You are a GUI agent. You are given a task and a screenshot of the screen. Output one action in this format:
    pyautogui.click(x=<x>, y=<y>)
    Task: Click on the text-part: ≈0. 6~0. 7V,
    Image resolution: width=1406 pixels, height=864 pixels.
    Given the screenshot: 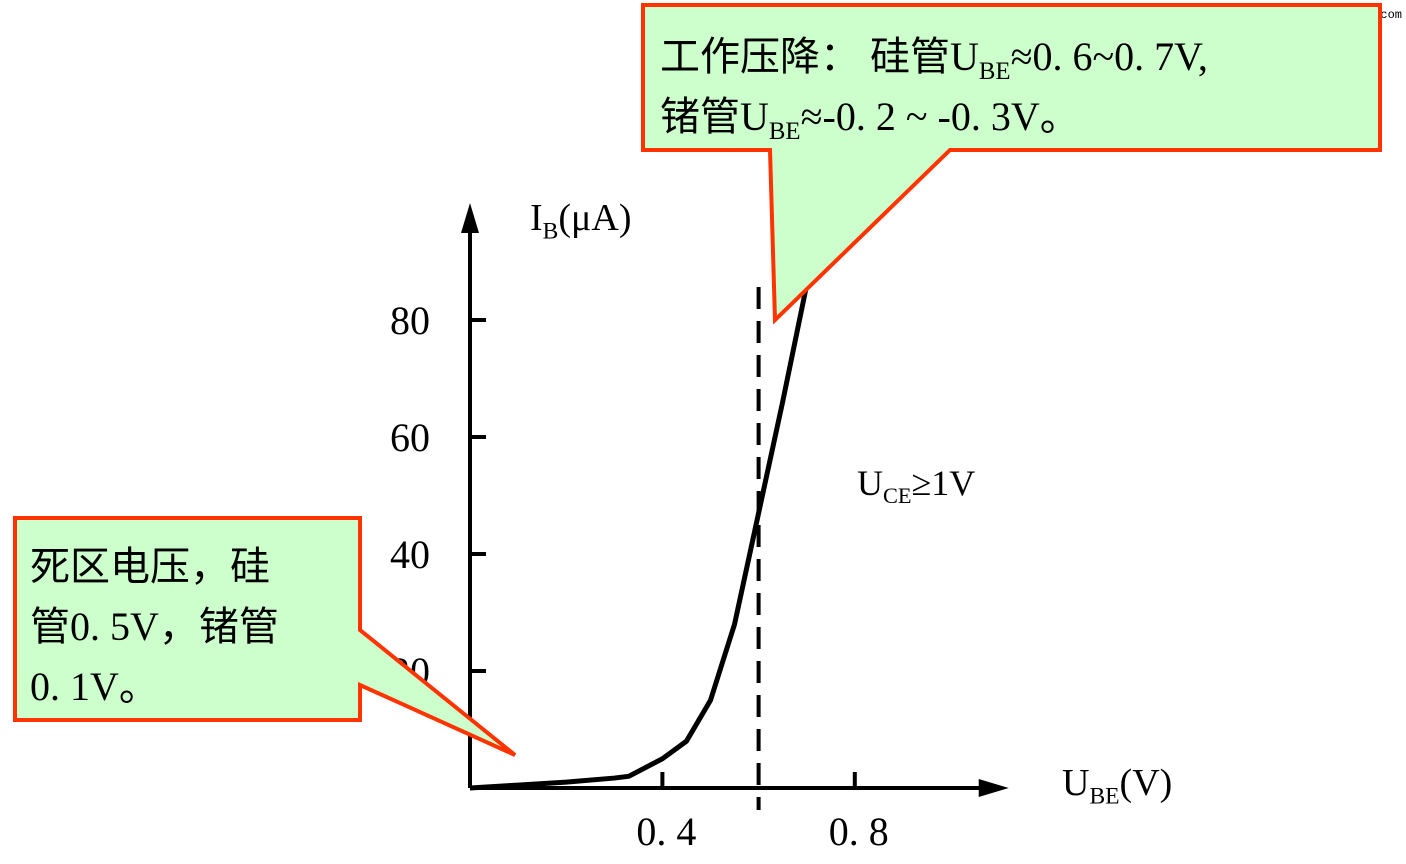 What is the action you would take?
    pyautogui.click(x=1109, y=56)
    